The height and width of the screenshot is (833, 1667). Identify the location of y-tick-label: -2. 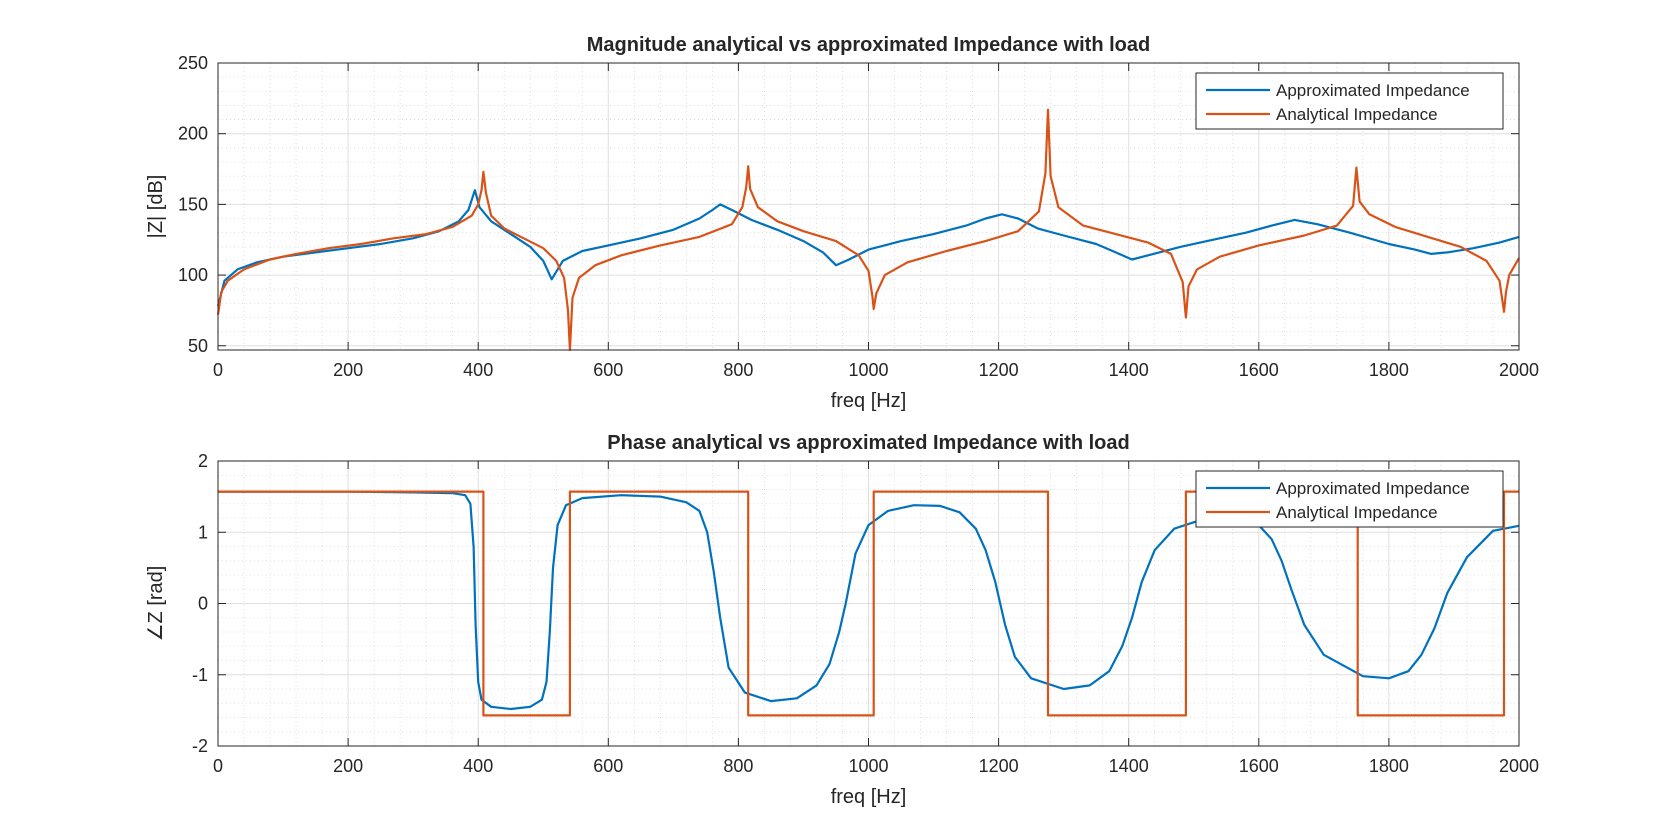
(200, 746).